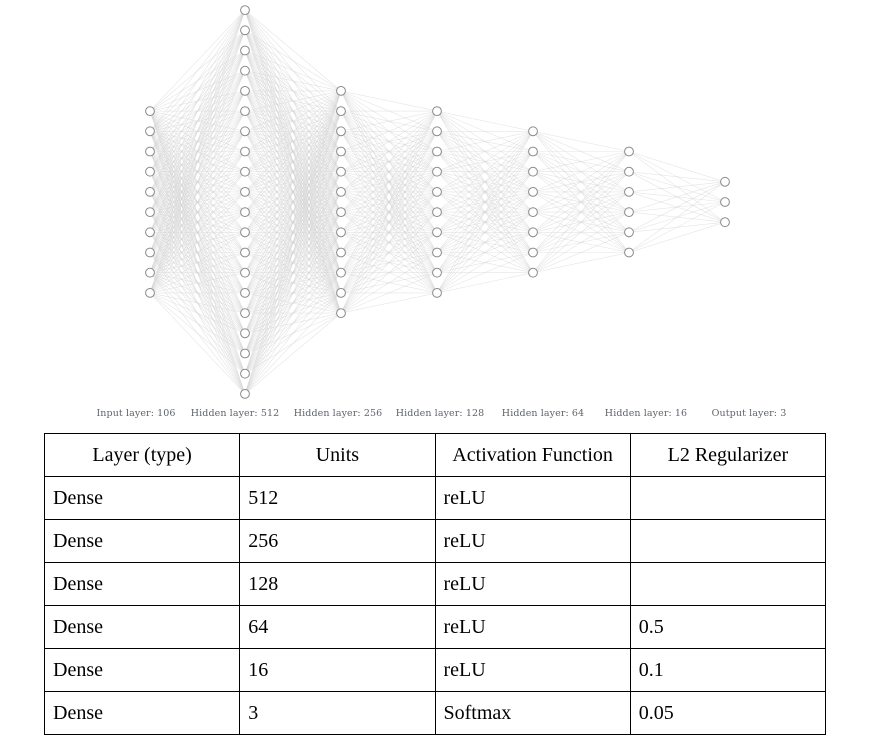 This screenshot has height=748, width=883. Describe the element at coordinates (235, 413) in the screenshot. I see `layer-label-hidden-1: Hidden layer: 512` at that location.